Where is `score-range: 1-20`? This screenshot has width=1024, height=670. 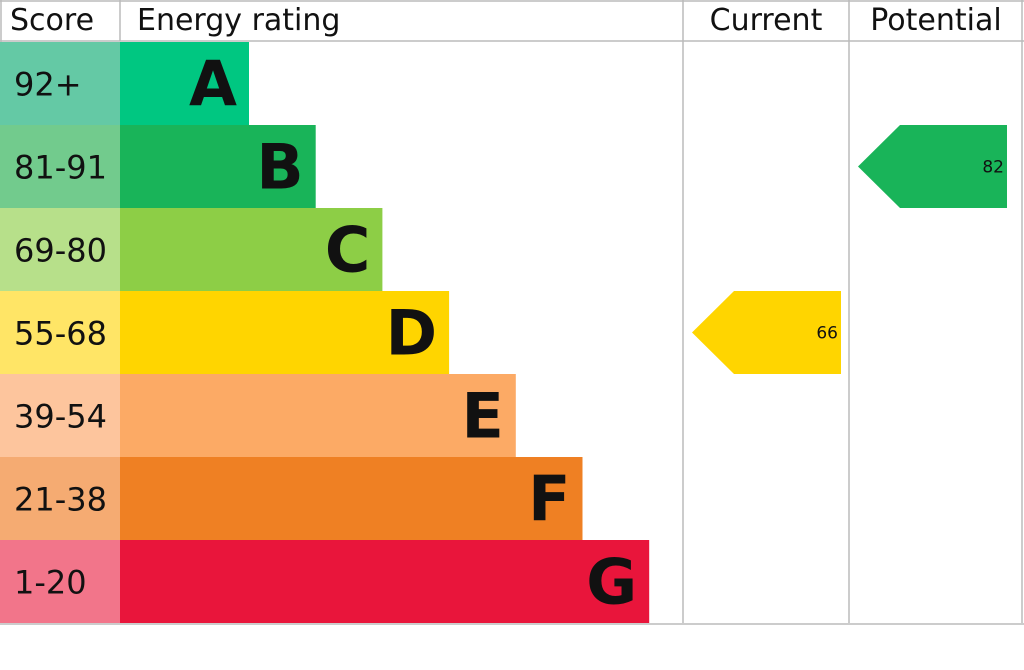
score-range: 1-20 is located at coordinates (50, 583).